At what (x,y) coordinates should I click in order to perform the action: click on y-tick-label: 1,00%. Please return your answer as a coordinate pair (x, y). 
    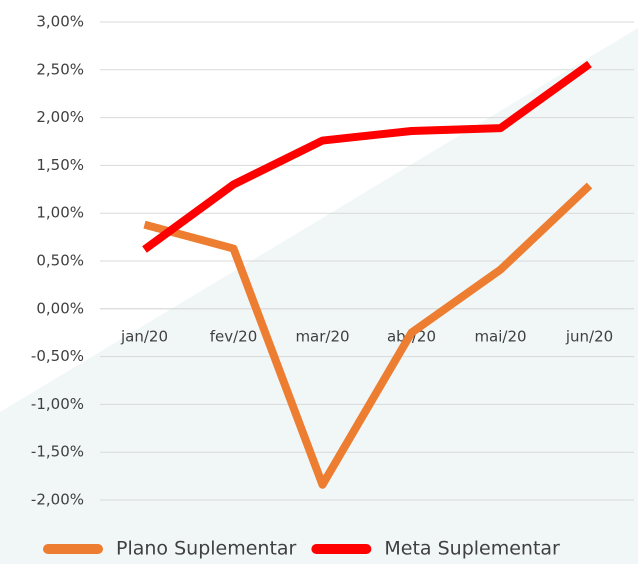
    Looking at the image, I should click on (60, 213).